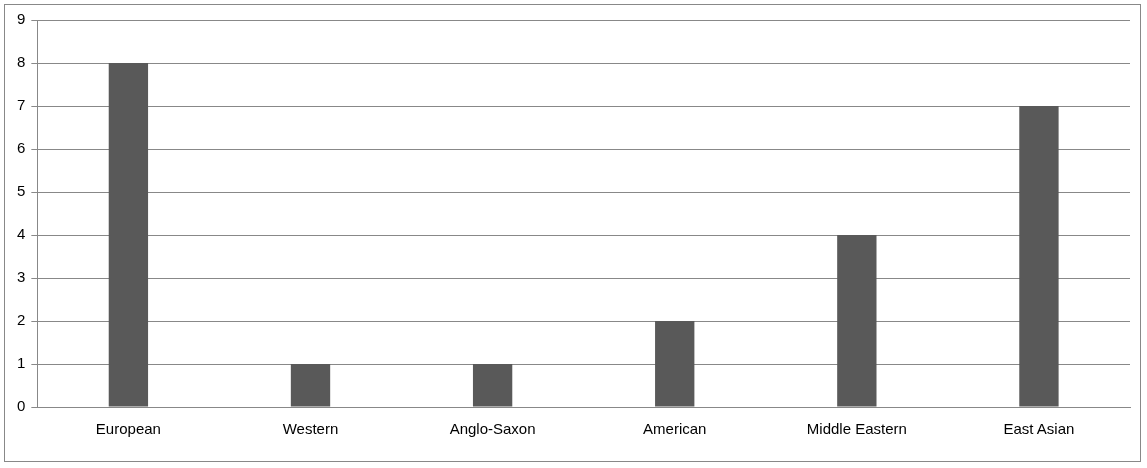 This screenshot has height=468, width=1147. Describe the element at coordinates (856, 429) in the screenshot. I see `x-tick-label: Middle Eastern` at that location.